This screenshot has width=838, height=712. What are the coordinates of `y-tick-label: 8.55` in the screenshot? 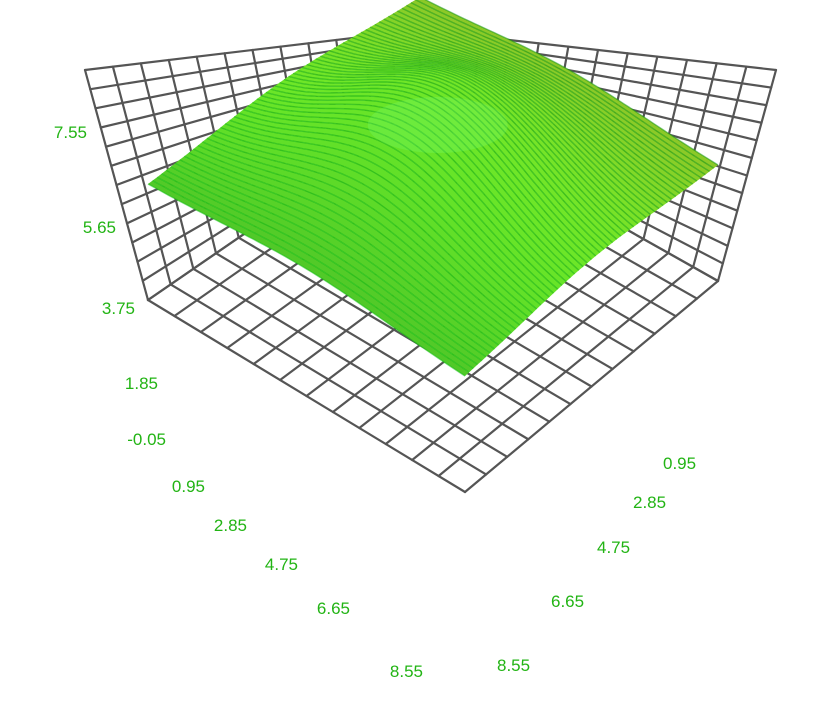 It's located at (513, 665).